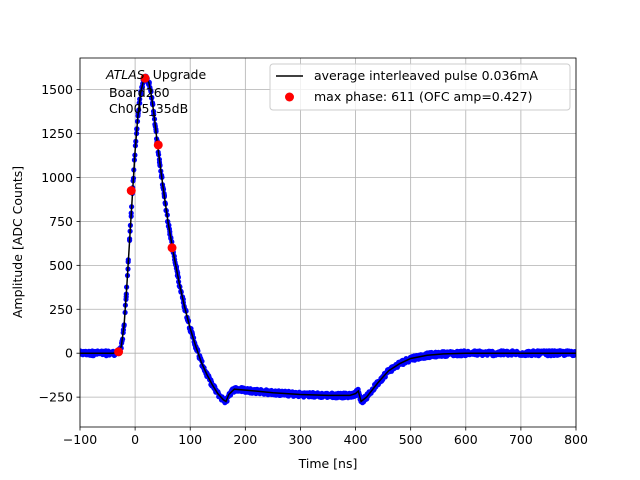 The width and height of the screenshot is (640, 480). I want to click on y-tick-label: −250, so click(56, 397).